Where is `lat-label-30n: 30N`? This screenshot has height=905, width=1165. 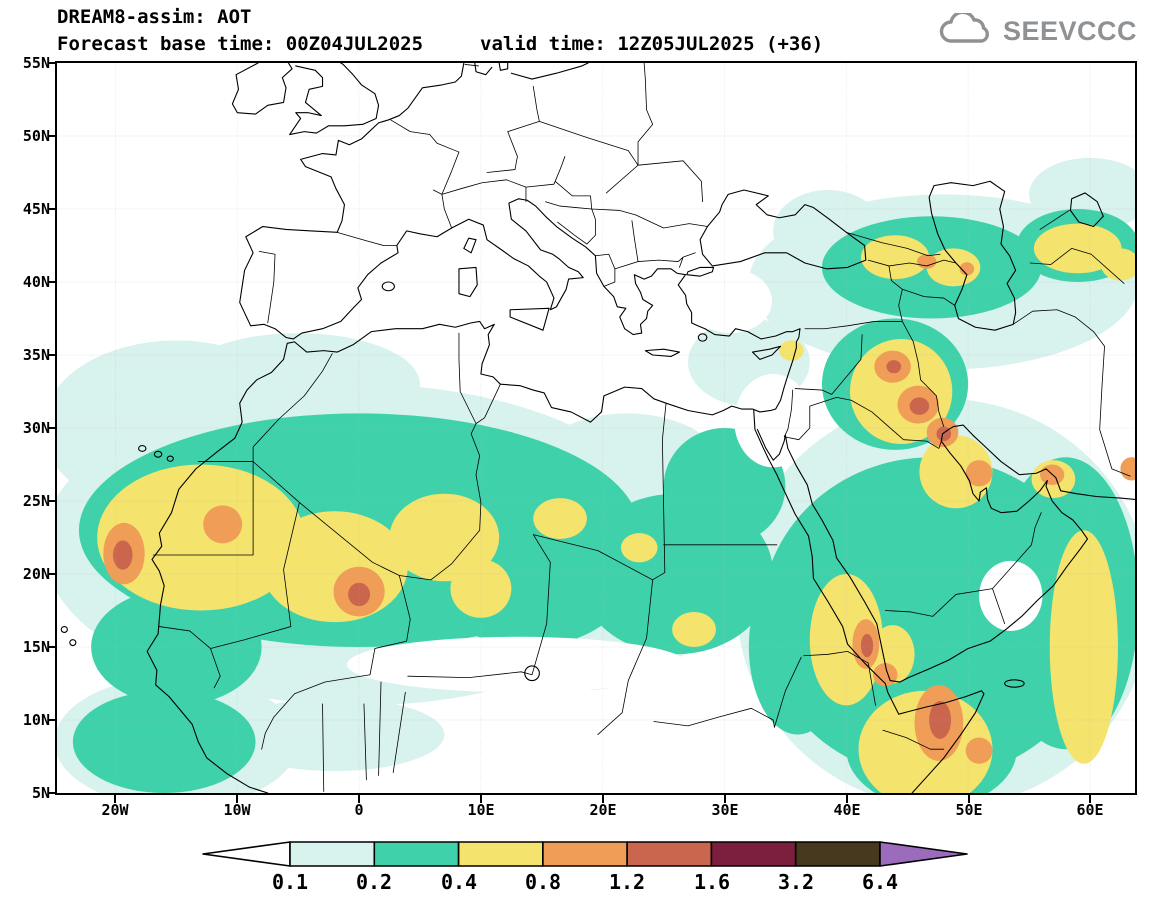 lat-label-30n: 30N is located at coordinates (36, 428).